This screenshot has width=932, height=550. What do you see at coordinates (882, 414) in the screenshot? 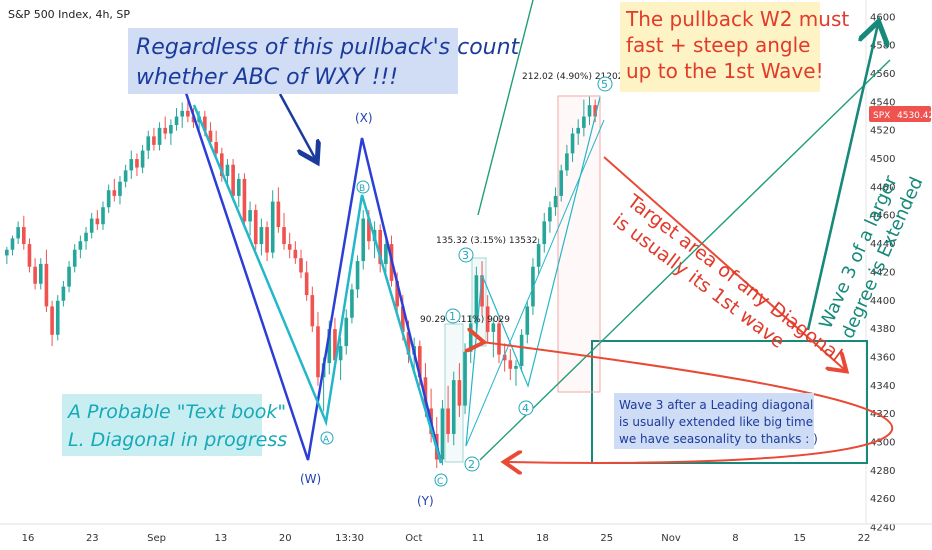
I see `y-tick-label: 4320` at bounding box center [882, 414].